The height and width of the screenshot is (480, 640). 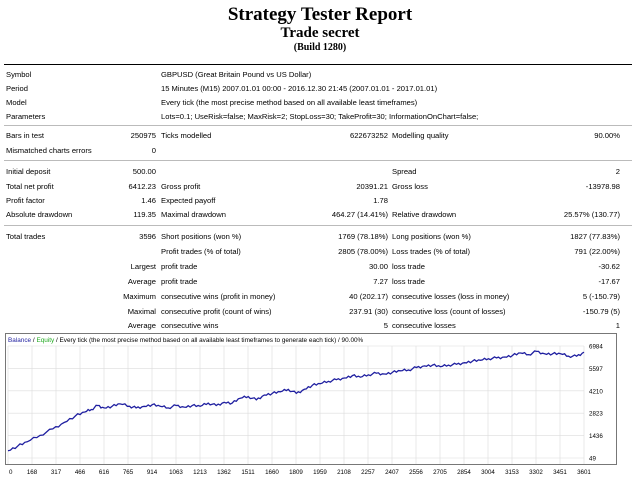 What do you see at coordinates (28, 171) in the screenshot?
I see `initial-deposit-label: Initial deposit` at bounding box center [28, 171].